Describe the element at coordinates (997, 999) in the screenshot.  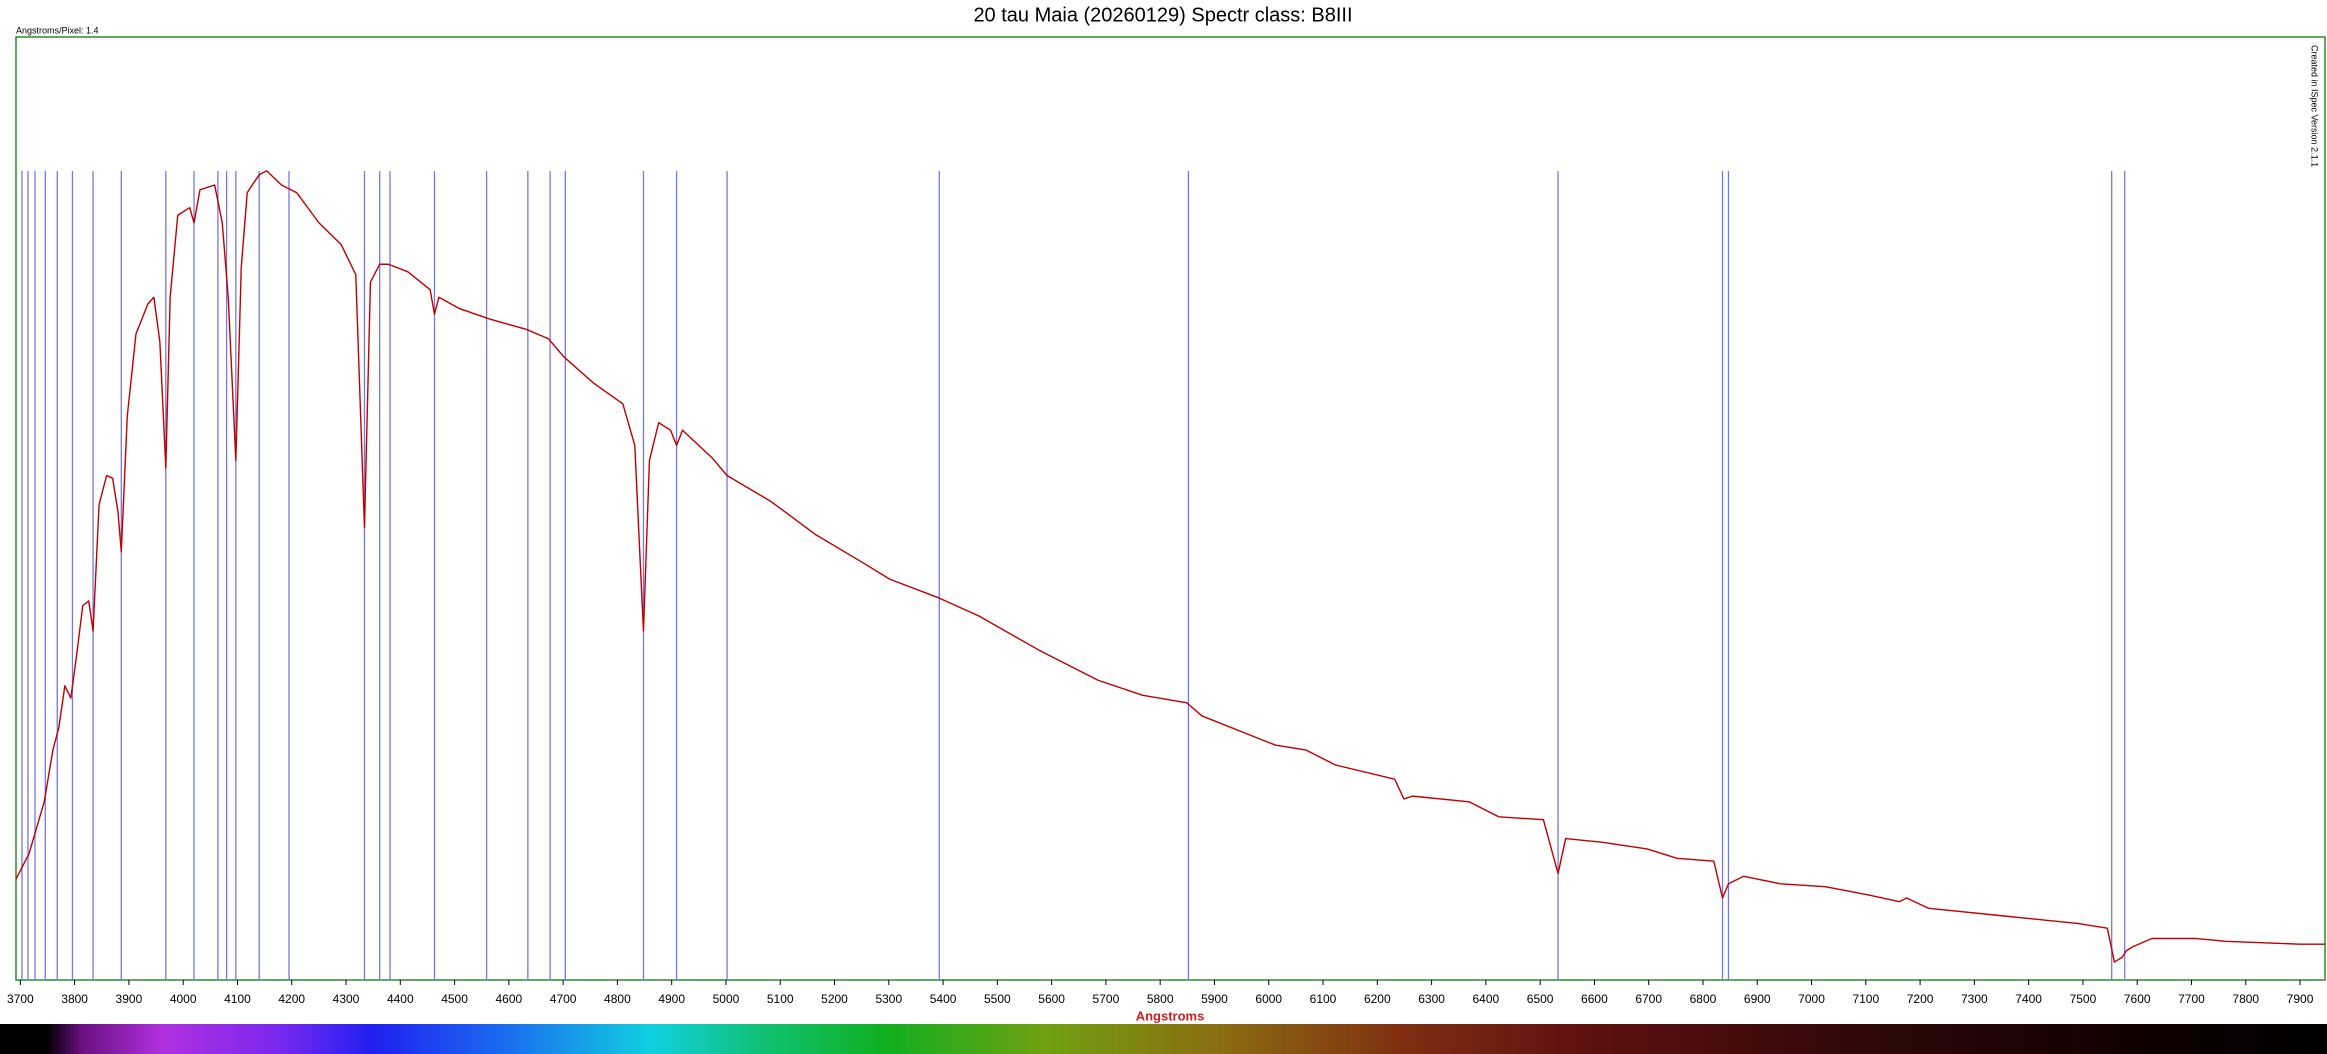
I see `x-tick-label: 5500` at that location.